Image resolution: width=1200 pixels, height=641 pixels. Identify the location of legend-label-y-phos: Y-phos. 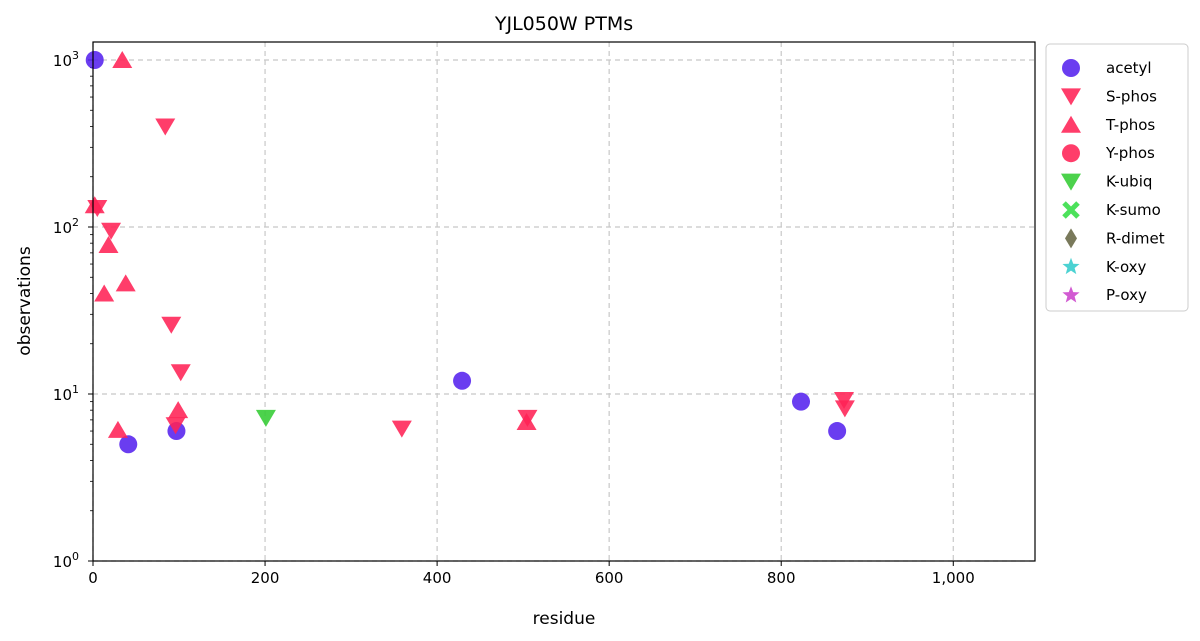
(1130, 153).